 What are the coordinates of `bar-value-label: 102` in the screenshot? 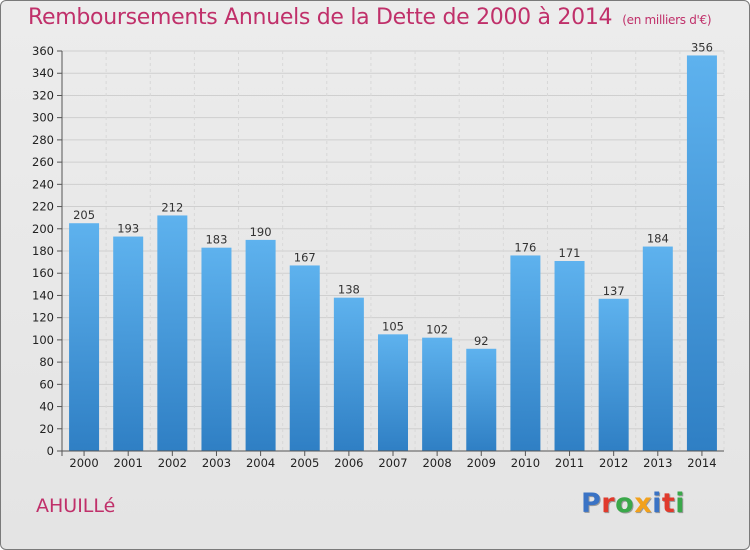 It's located at (437, 330).